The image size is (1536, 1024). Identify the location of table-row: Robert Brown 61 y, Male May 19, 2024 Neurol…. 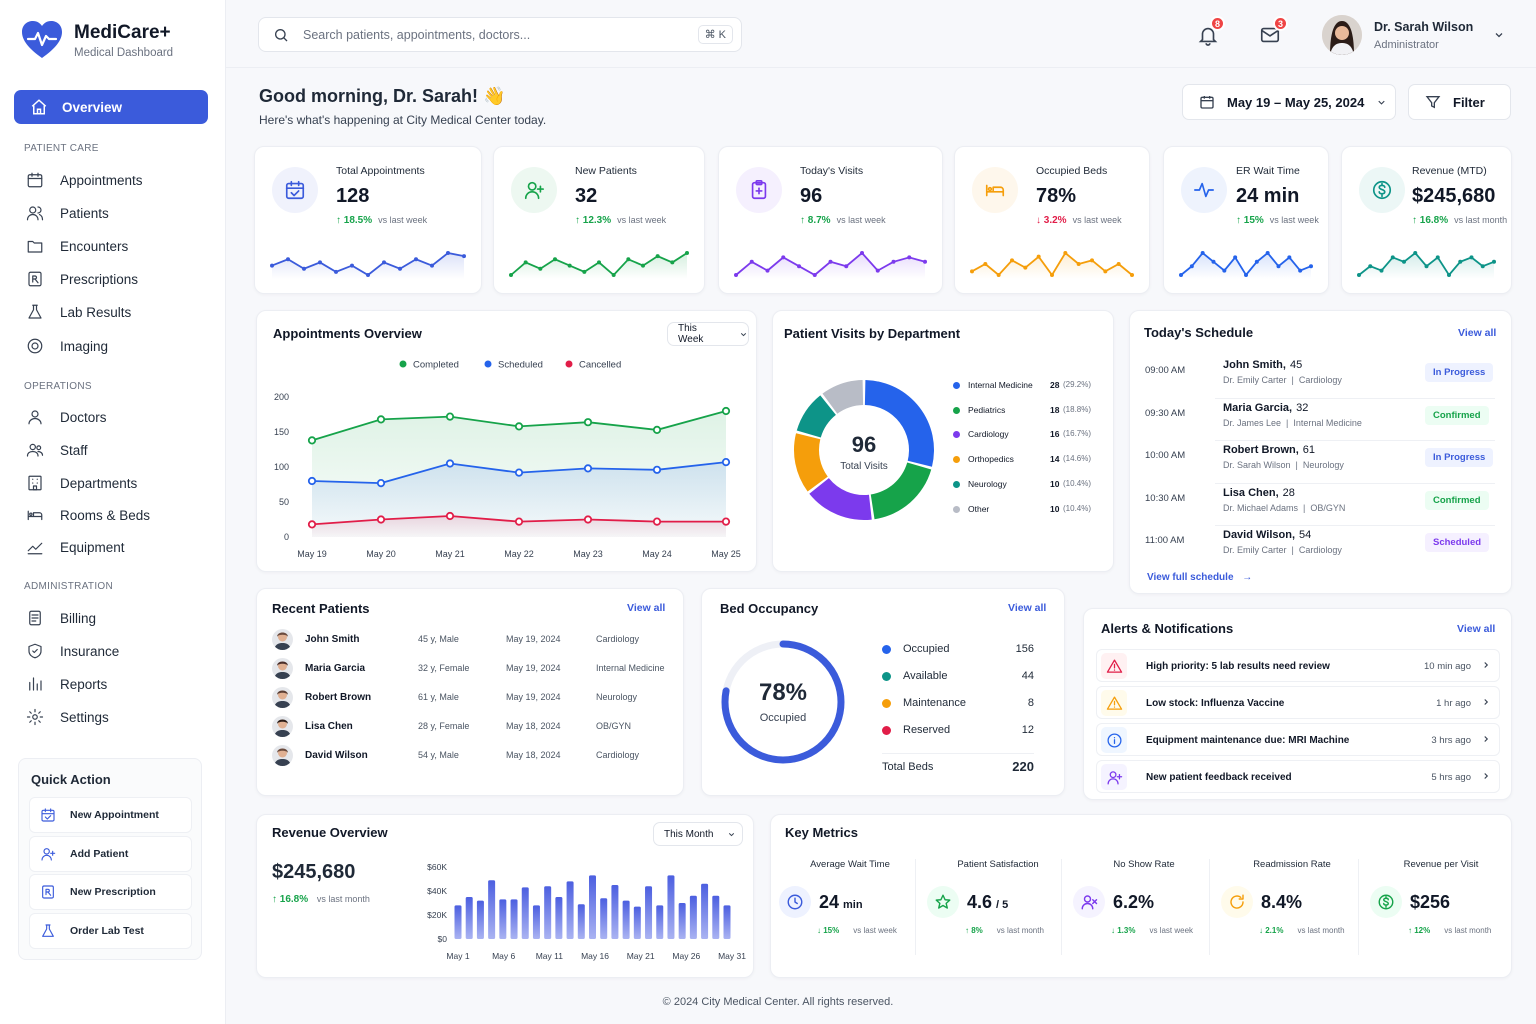
(471, 700).